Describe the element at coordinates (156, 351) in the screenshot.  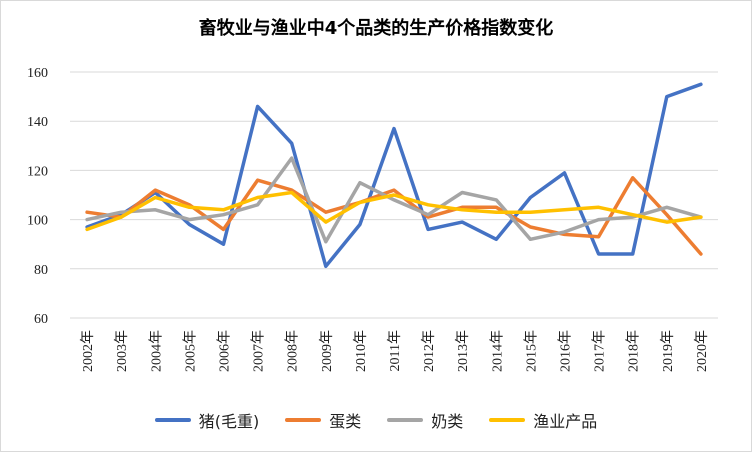
I see `x-tick-label: 2004年` at that location.